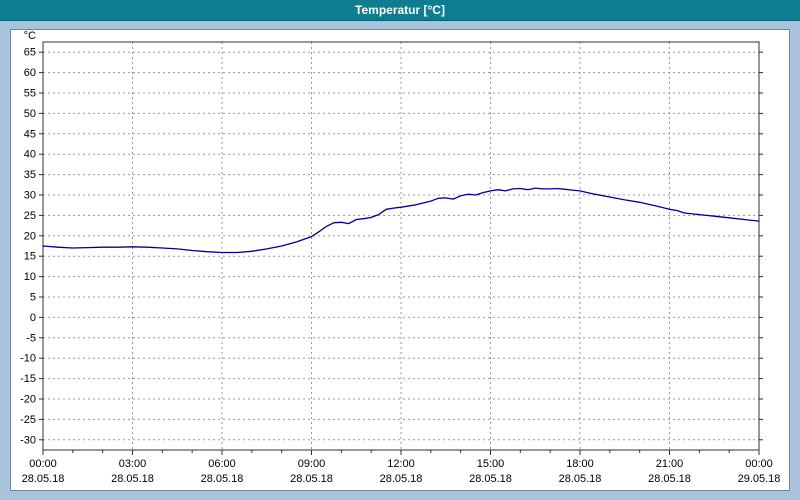 The height and width of the screenshot is (500, 800). I want to click on svg-text: 03:00, so click(133, 464).